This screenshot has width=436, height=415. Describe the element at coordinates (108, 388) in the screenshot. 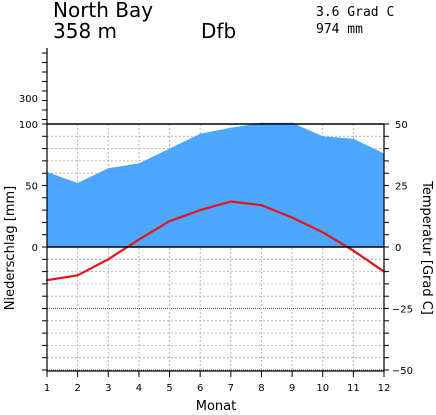

I see `x-tick-label: 3` at that location.